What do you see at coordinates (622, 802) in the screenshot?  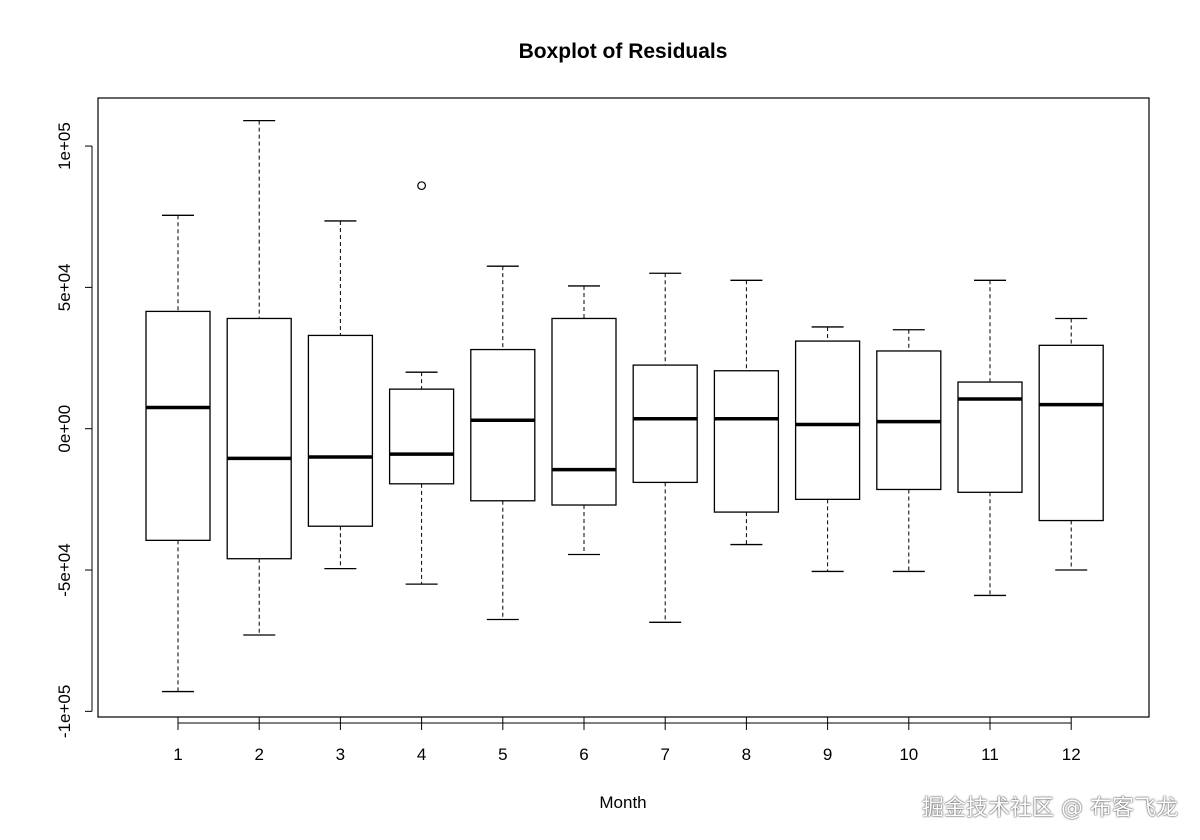 I see `x-axis-title: Month` at bounding box center [622, 802].